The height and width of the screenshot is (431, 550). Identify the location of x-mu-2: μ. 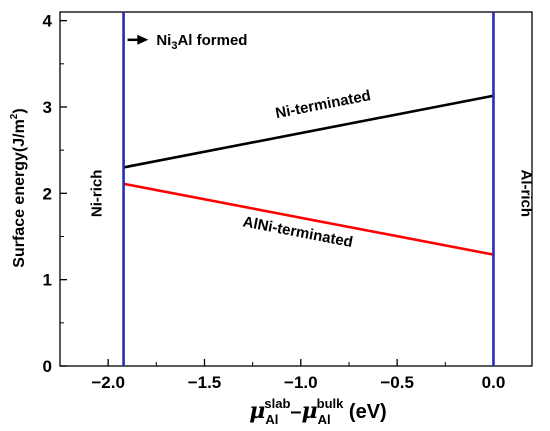
(310, 411).